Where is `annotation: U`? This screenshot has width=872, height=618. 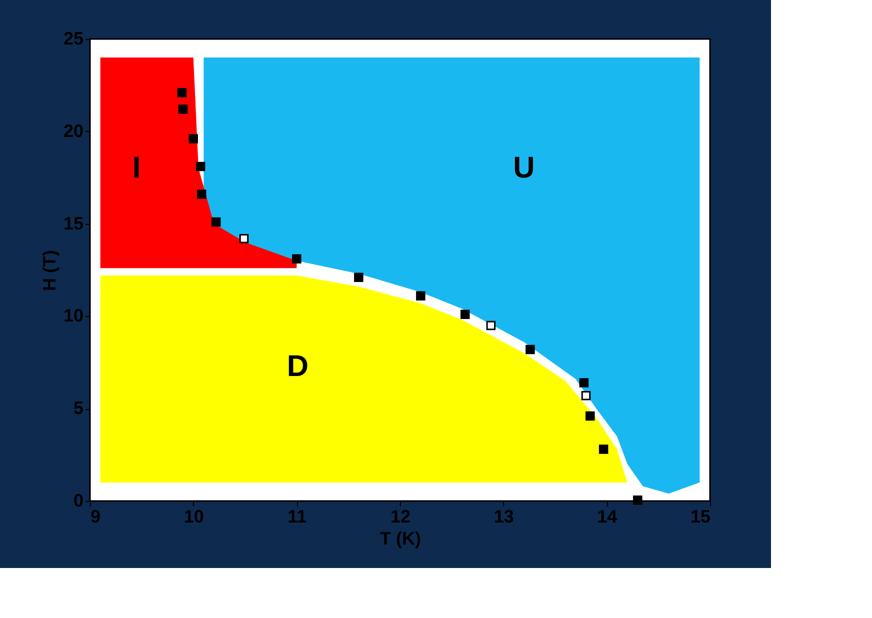
annotation: U is located at coordinates (524, 167).